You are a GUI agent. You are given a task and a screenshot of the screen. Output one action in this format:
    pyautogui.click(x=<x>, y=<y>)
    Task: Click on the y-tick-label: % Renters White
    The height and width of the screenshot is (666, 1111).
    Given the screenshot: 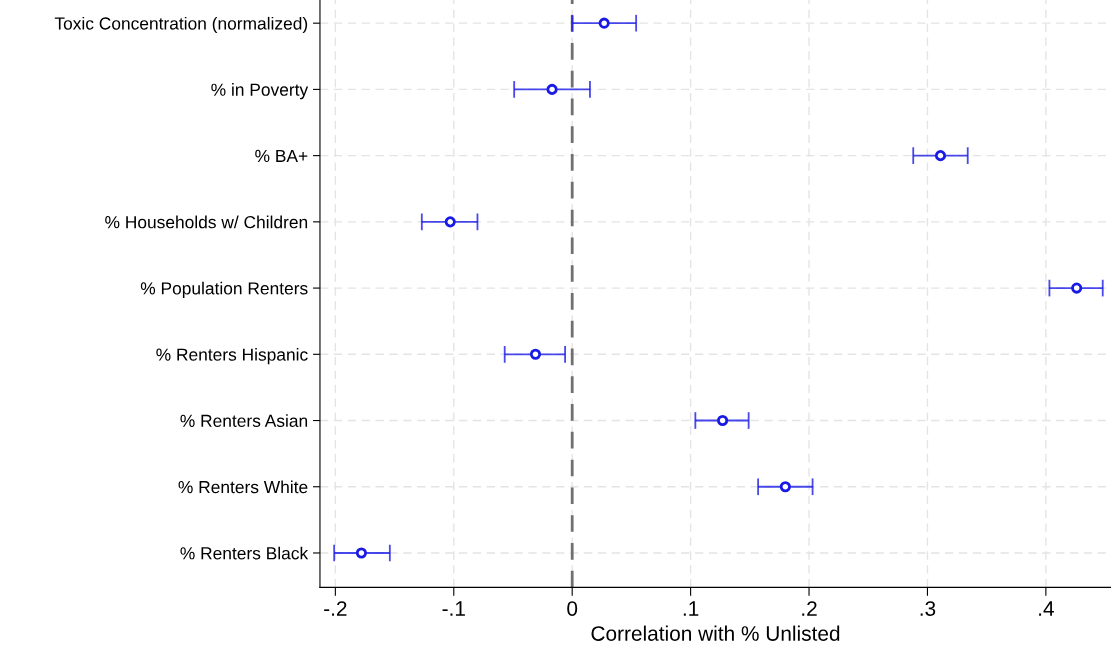 What is the action you would take?
    pyautogui.click(x=243, y=487)
    